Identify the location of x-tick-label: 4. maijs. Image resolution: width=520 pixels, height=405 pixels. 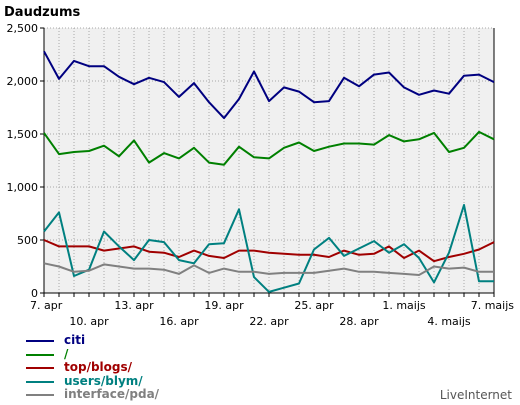
(449, 321).